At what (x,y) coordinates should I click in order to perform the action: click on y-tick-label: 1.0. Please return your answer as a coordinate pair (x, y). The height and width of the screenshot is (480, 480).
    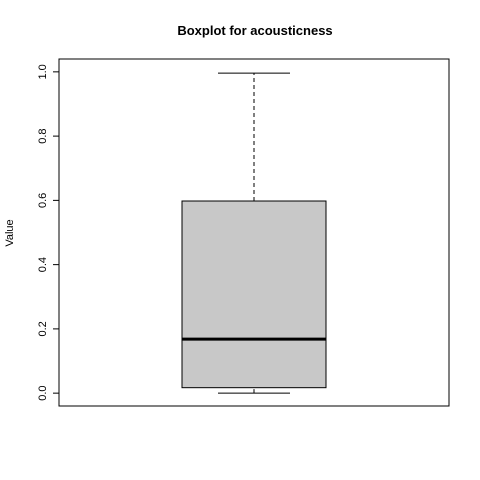
    Looking at the image, I should click on (43, 71).